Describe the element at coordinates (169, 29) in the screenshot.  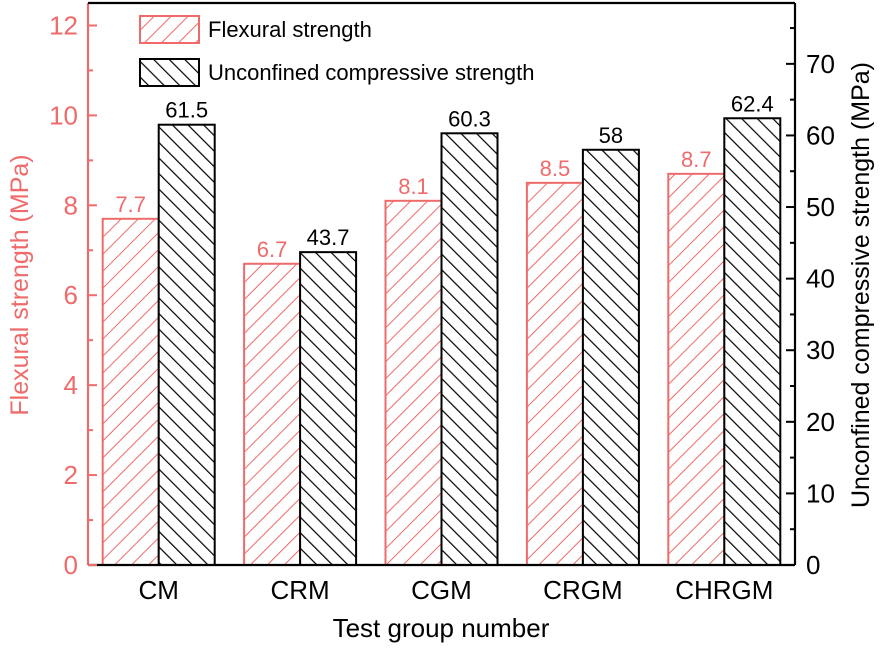
I see `legend-swatch-flexural` at that location.